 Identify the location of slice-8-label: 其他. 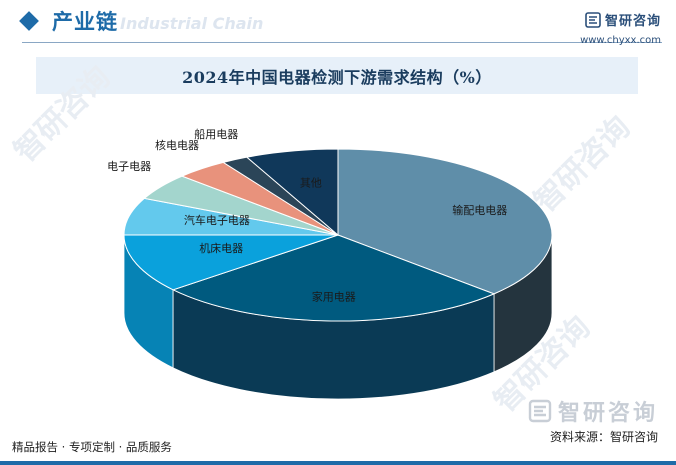
(311, 182).